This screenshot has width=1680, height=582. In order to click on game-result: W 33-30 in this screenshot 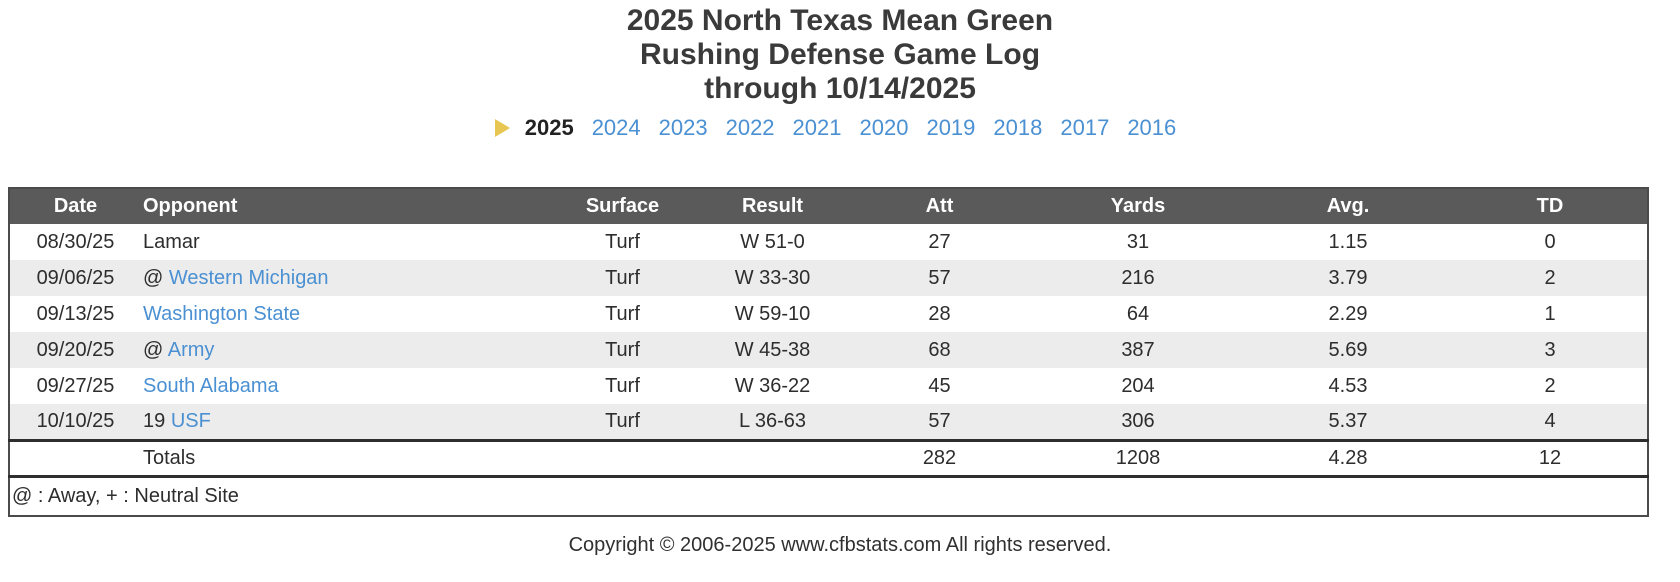, I will do `click(772, 277)`.